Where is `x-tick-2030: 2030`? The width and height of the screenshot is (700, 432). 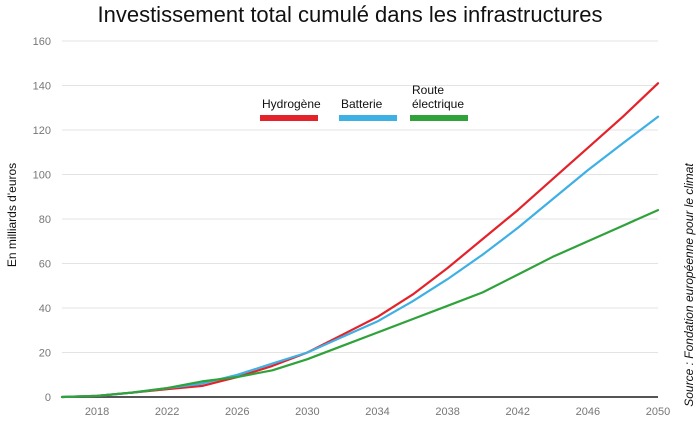 x-tick-2030: 2030 is located at coordinates (307, 412).